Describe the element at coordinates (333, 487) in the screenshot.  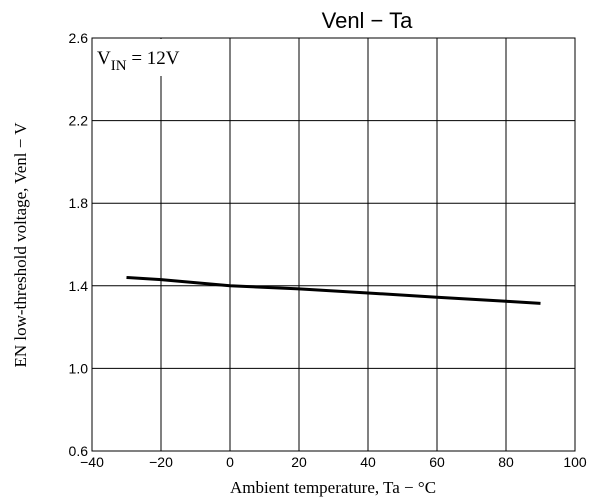
I see `x-axis-label: Ambient temperature, Ta − °C` at that location.